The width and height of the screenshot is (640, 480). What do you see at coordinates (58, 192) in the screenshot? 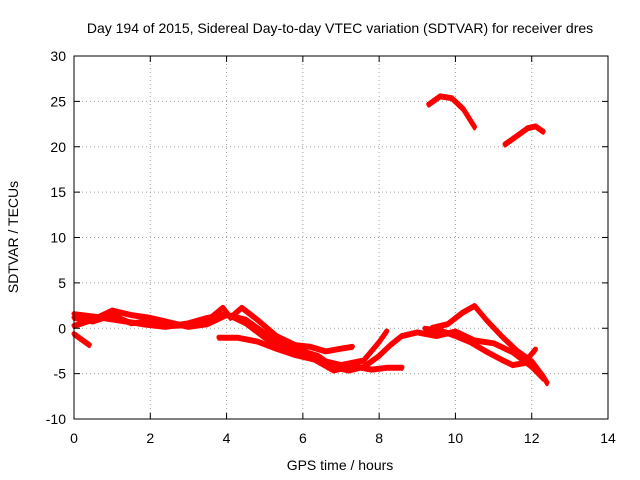
I see `y-tick-label: 15` at bounding box center [58, 192].